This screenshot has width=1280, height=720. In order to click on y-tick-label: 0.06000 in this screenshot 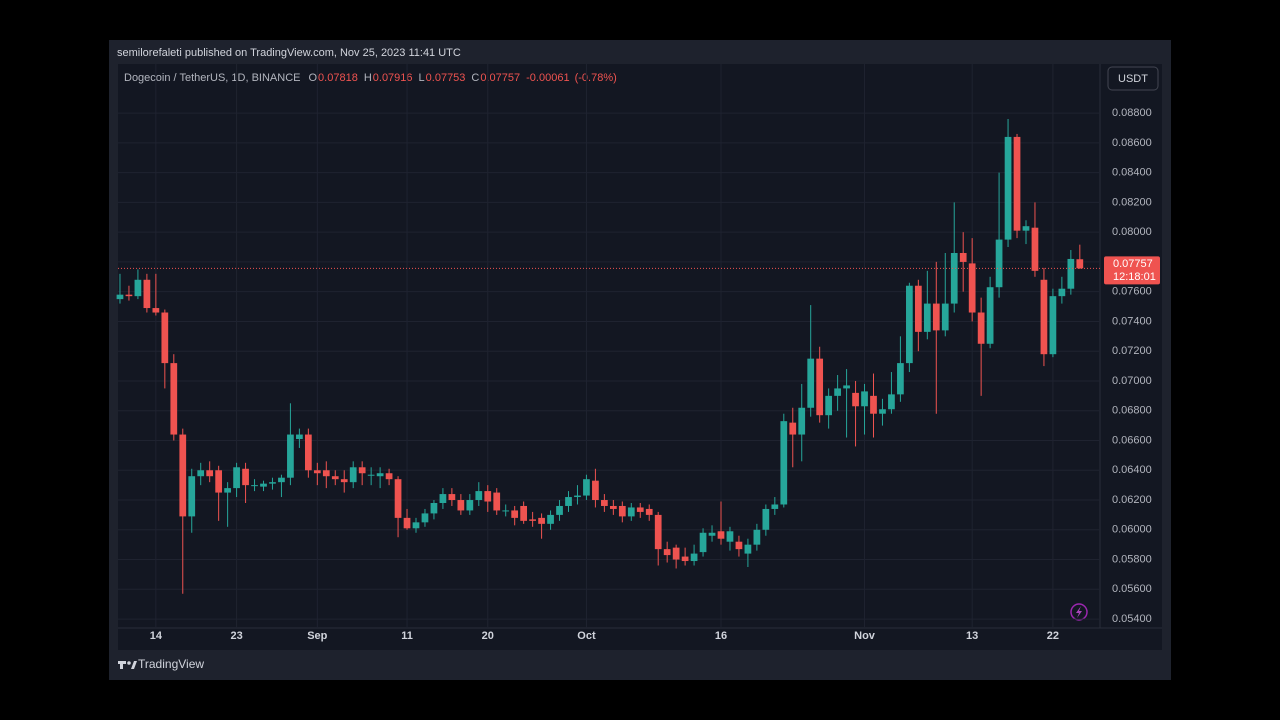, I will do `click(1132, 530)`.